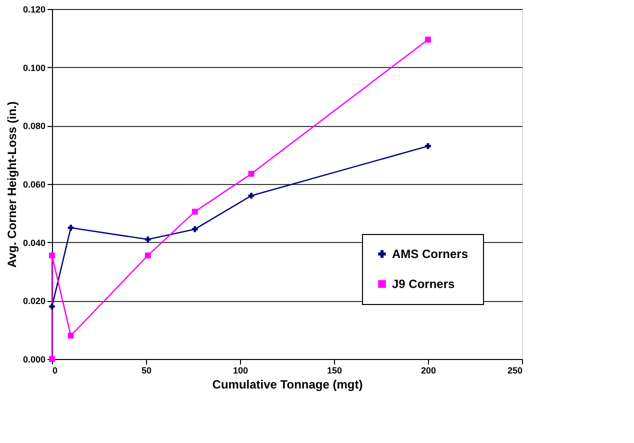 The width and height of the screenshot is (634, 443). Describe the element at coordinates (34, 243) in the screenshot. I see `y-tick-label: 0.040` at that location.